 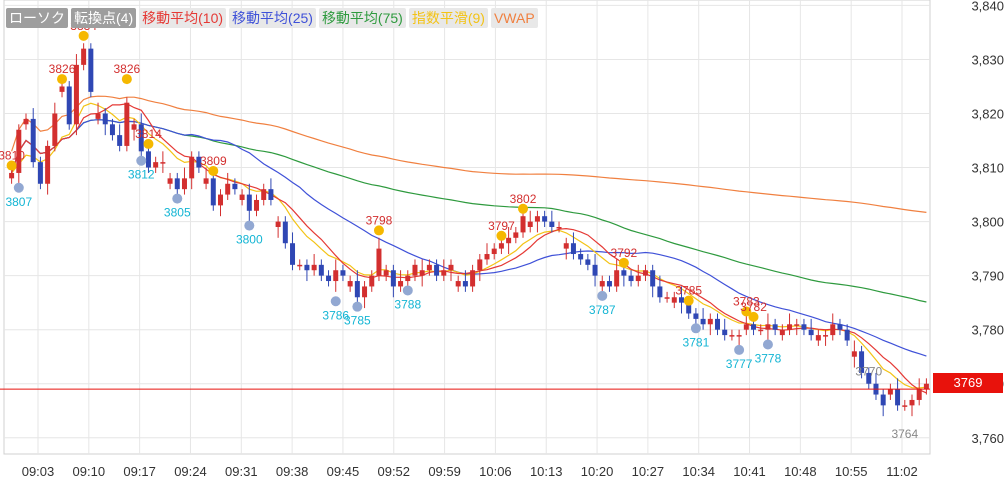 I want to click on x-tick-label: 10:27, so click(x=648, y=471).